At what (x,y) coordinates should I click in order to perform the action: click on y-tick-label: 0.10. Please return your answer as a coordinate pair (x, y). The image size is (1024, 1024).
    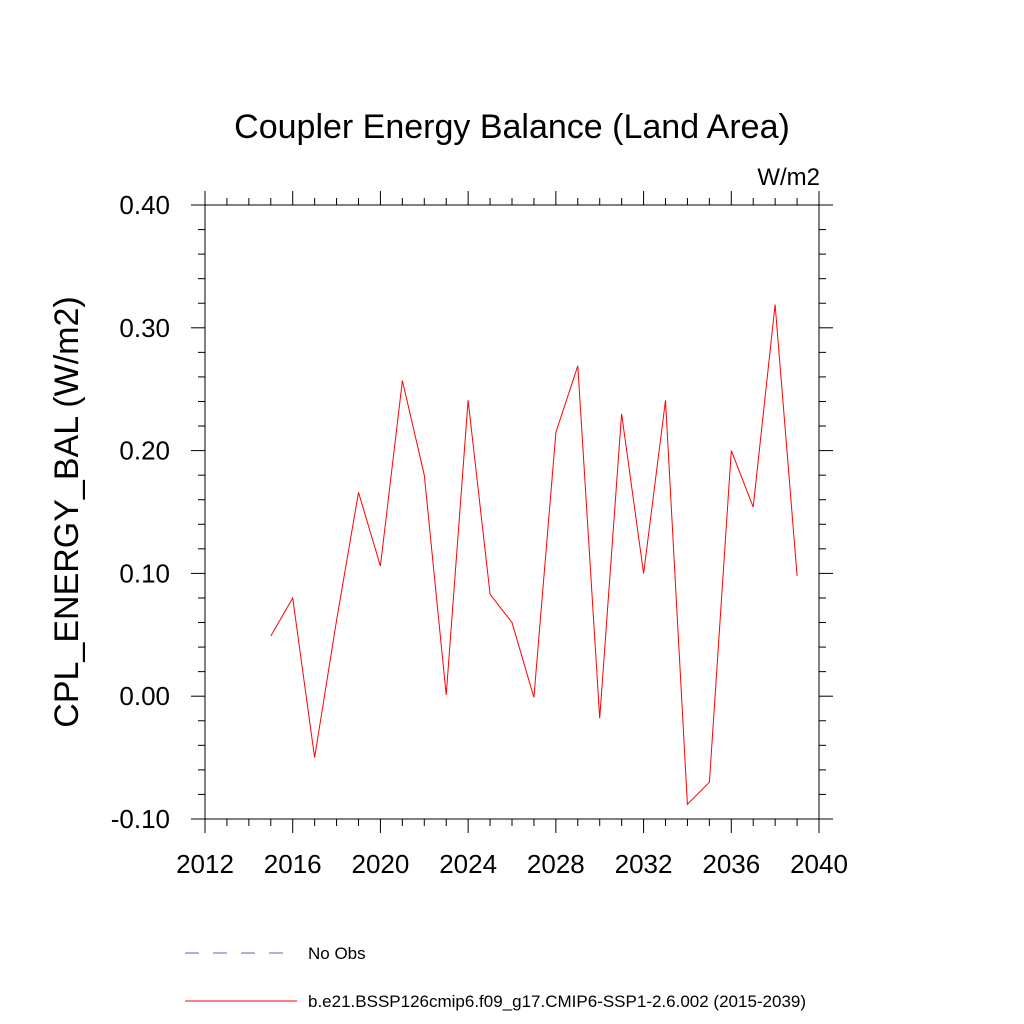
    Looking at the image, I should click on (144, 573).